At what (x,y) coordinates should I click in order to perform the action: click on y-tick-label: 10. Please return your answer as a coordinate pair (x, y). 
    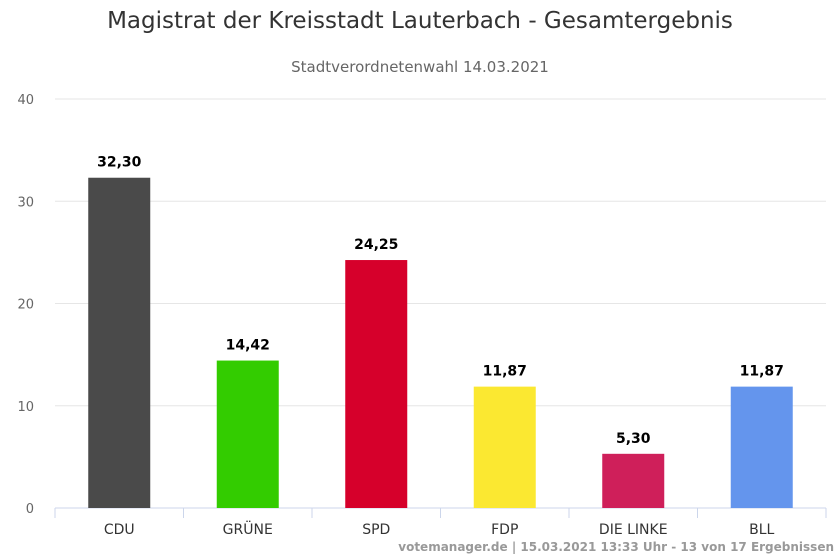
    Looking at the image, I should click on (25, 407).